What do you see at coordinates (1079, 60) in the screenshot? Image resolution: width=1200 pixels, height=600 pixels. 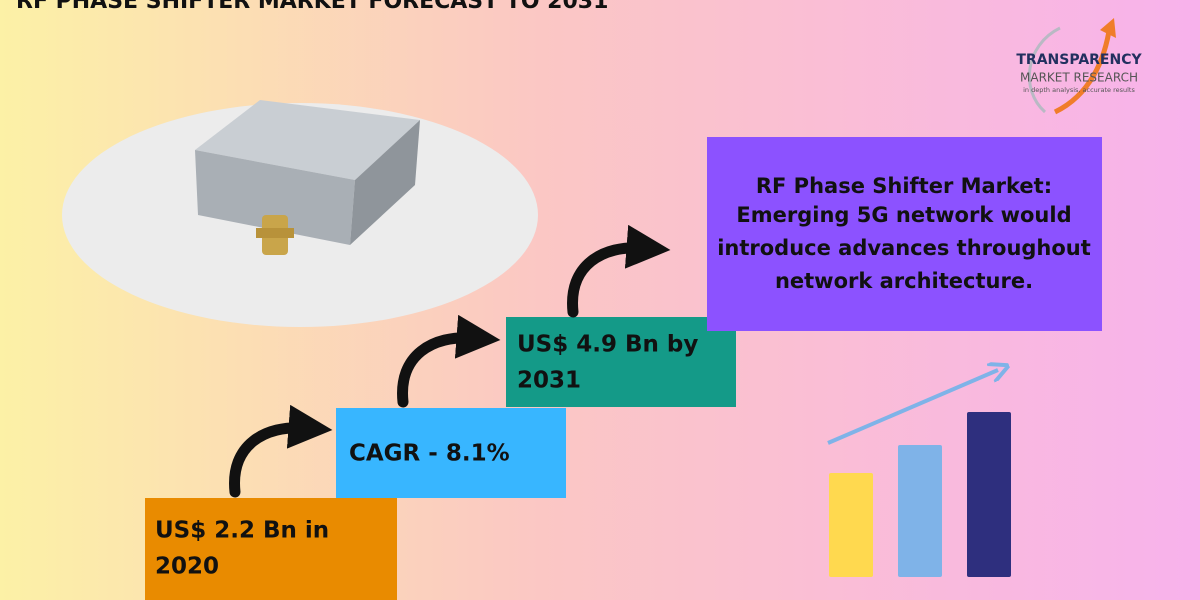 I see `logo-name: TRANSPARENCY` at bounding box center [1079, 60].